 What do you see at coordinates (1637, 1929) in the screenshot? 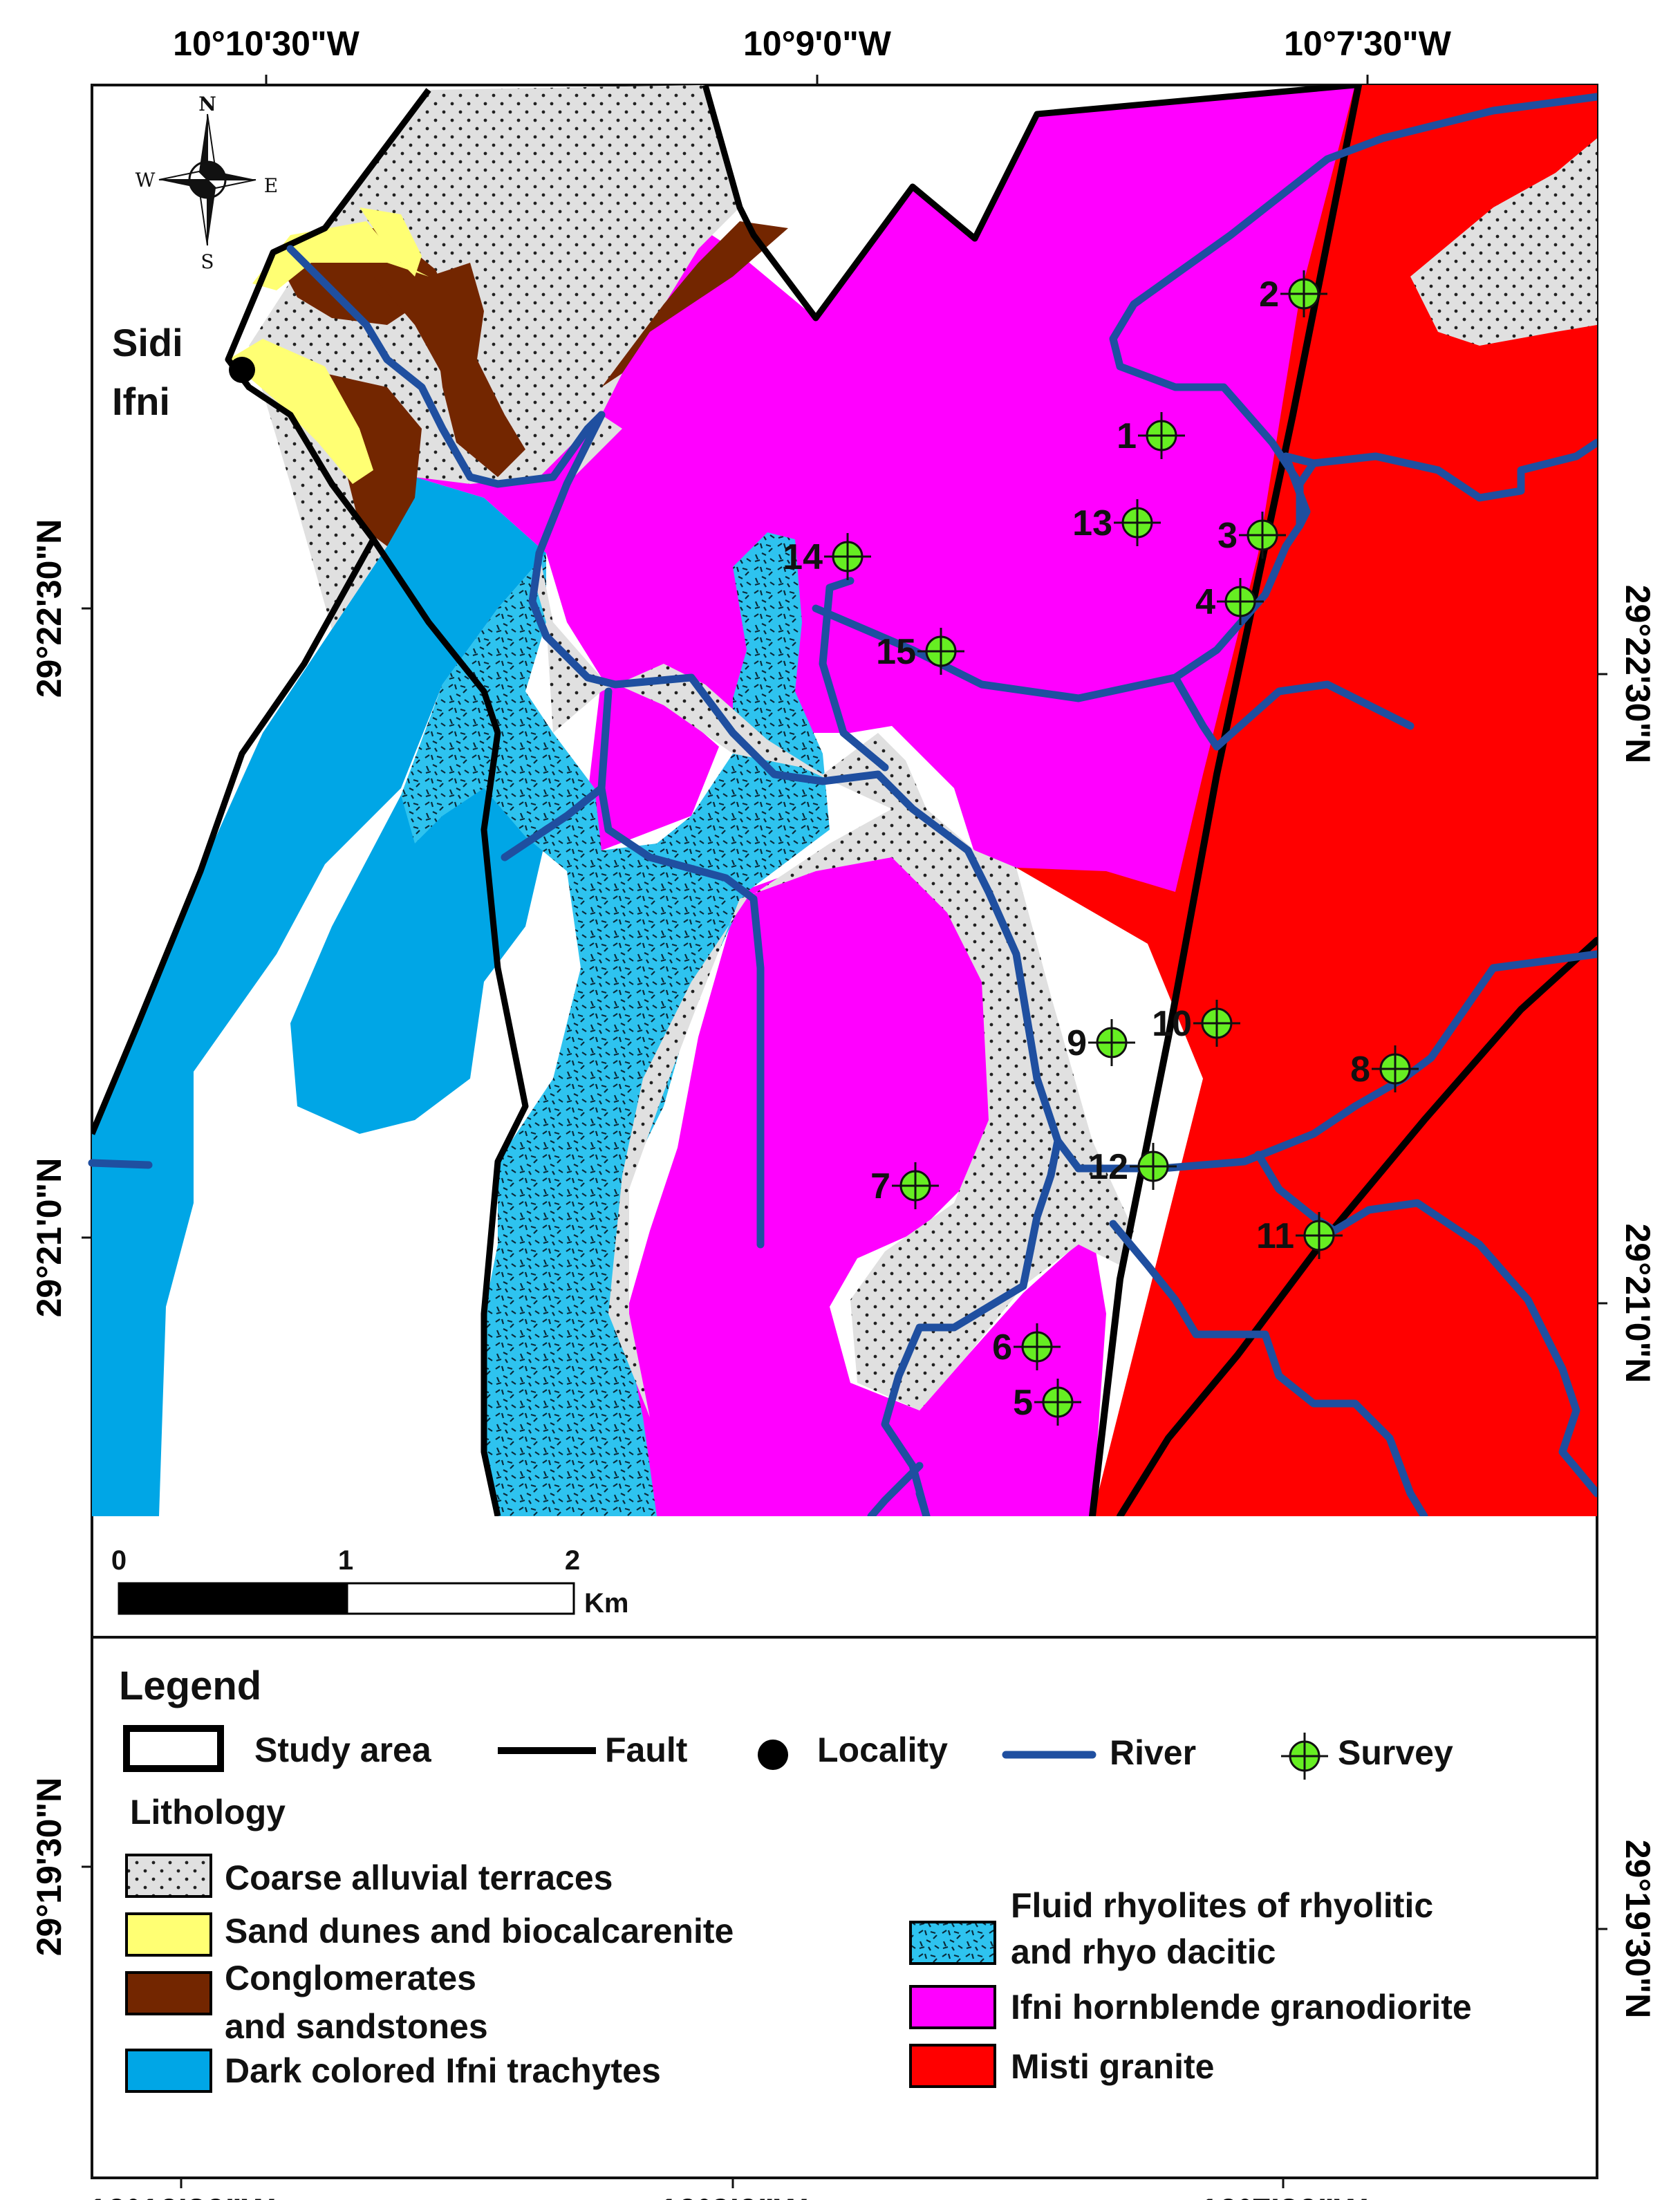
I see `coord-right-3: 29°19'30"N` at bounding box center [1637, 1929].